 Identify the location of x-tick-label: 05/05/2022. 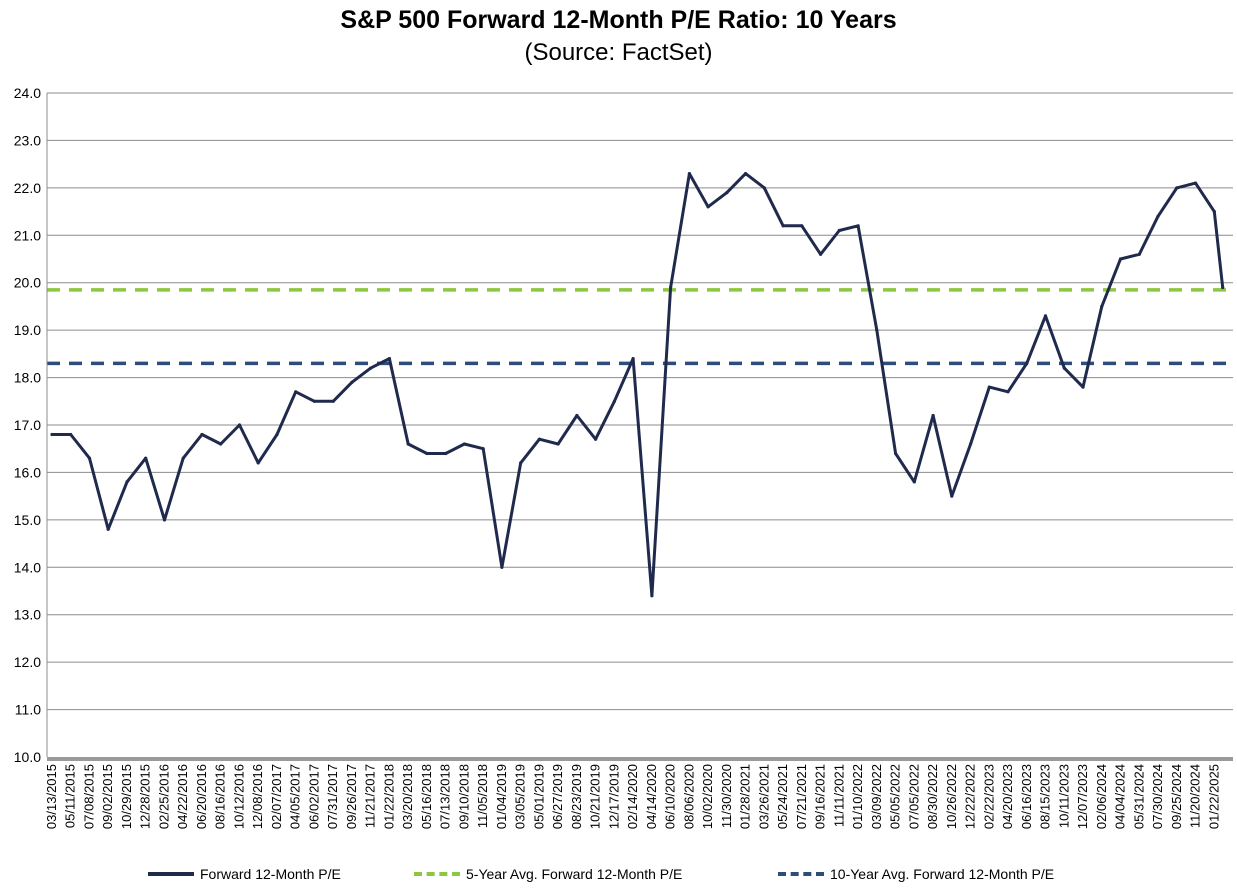
(895, 796).